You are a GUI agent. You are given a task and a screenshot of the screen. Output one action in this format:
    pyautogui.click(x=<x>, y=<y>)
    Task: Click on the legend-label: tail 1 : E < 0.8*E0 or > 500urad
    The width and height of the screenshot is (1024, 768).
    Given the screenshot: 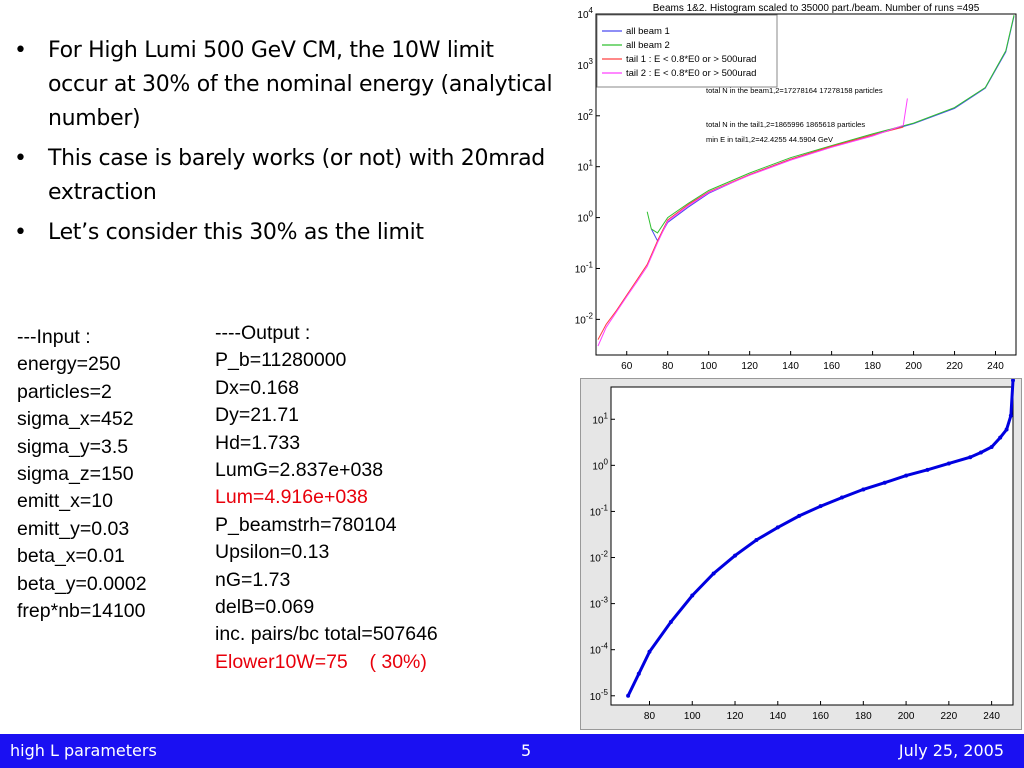 What is the action you would take?
    pyautogui.click(x=691, y=59)
    